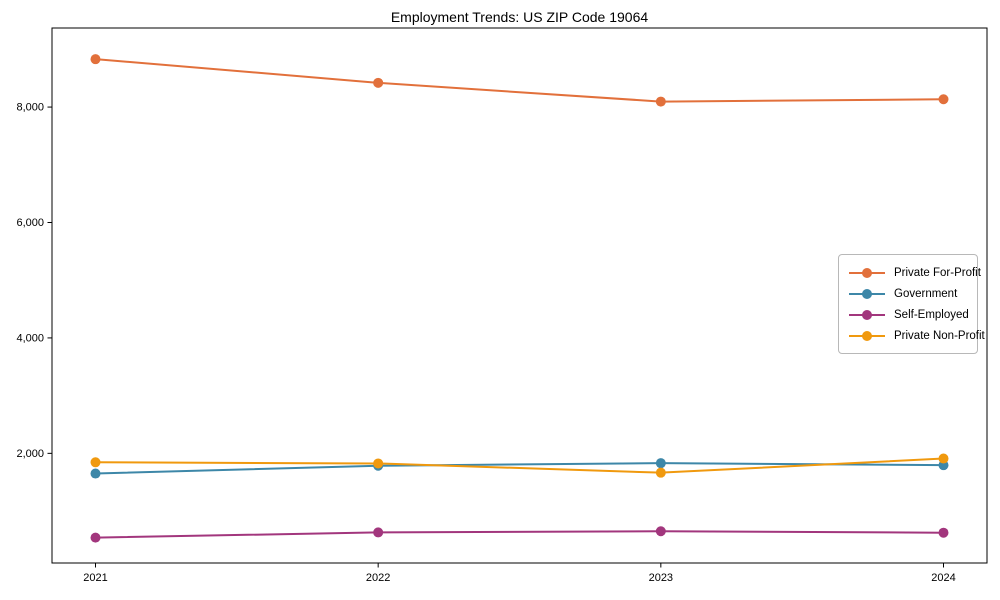 The height and width of the screenshot is (600, 1000). I want to click on legend-item-private-non-profit: Private Non-Profit, so click(916, 335).